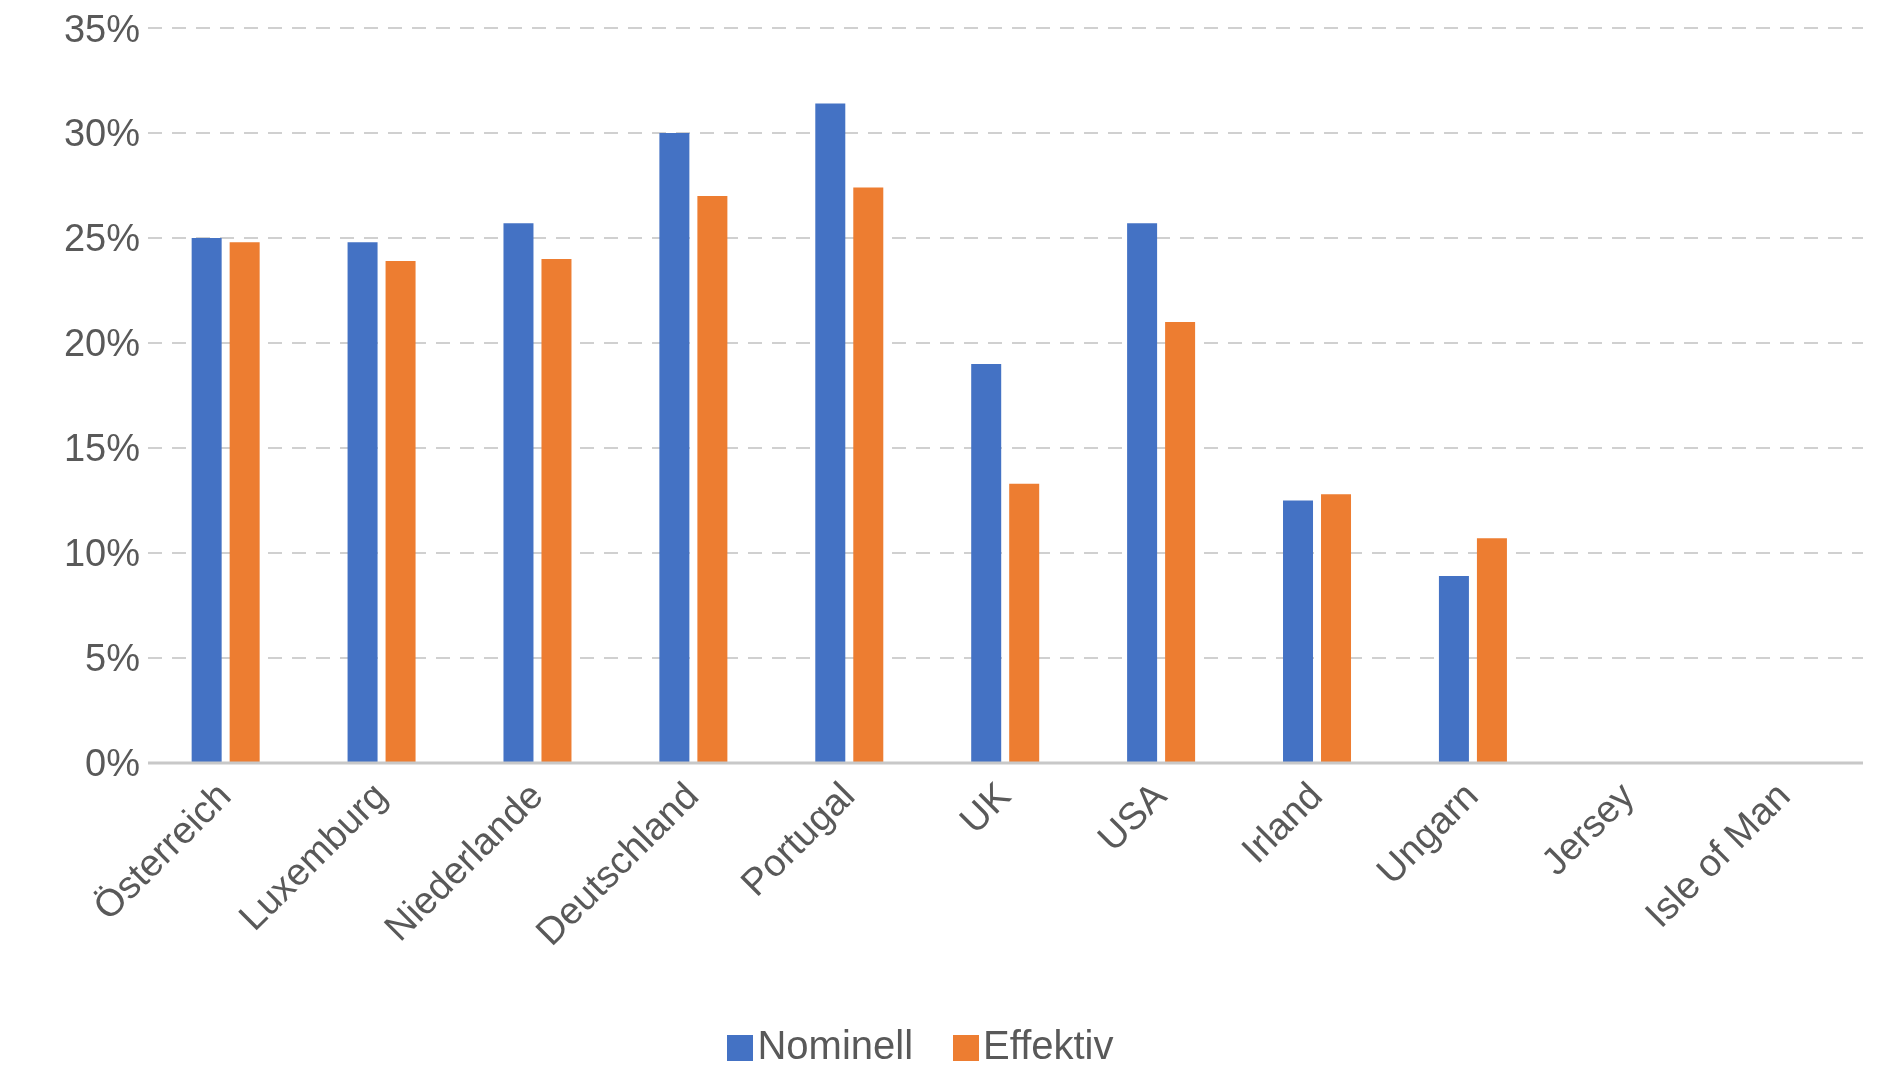 The height and width of the screenshot is (1090, 1885). What do you see at coordinates (101, 133) in the screenshot?
I see `y-tick-label: 30%` at bounding box center [101, 133].